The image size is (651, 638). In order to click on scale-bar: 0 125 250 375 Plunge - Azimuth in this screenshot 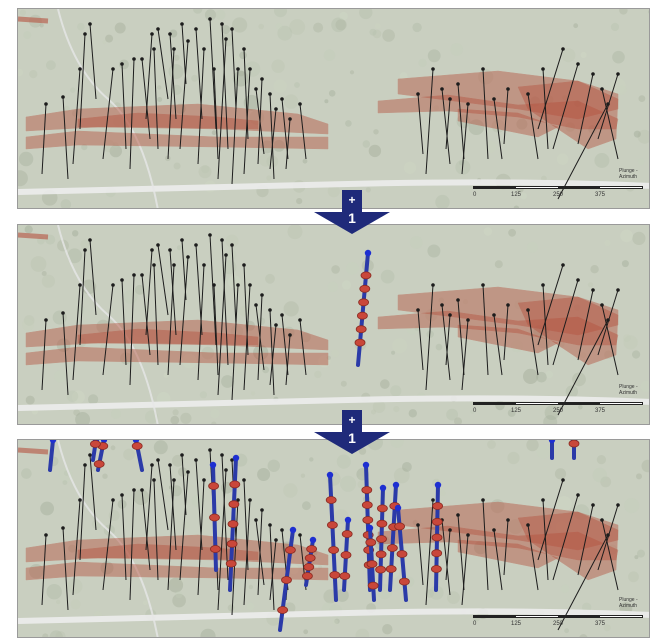, I will do `click(558, 614)`.